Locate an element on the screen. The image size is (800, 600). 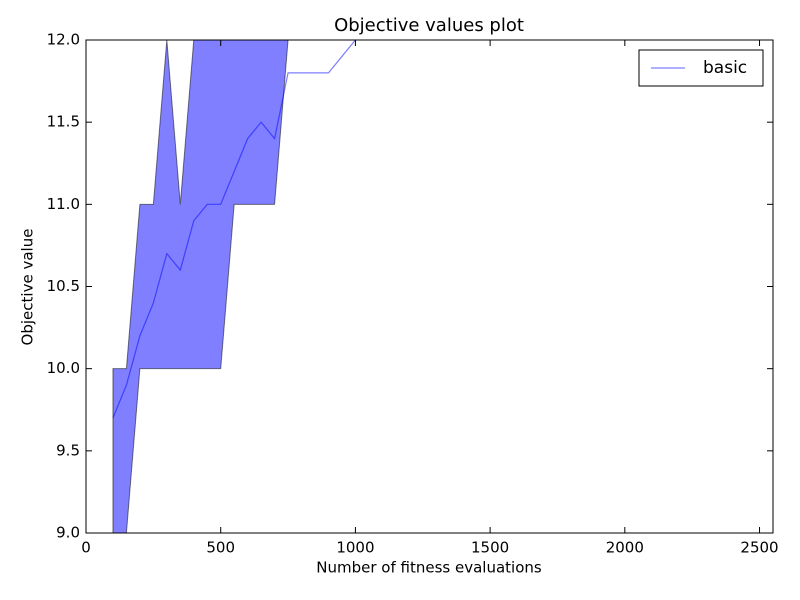
y-tick-label: 9.5 is located at coordinates (68, 450).